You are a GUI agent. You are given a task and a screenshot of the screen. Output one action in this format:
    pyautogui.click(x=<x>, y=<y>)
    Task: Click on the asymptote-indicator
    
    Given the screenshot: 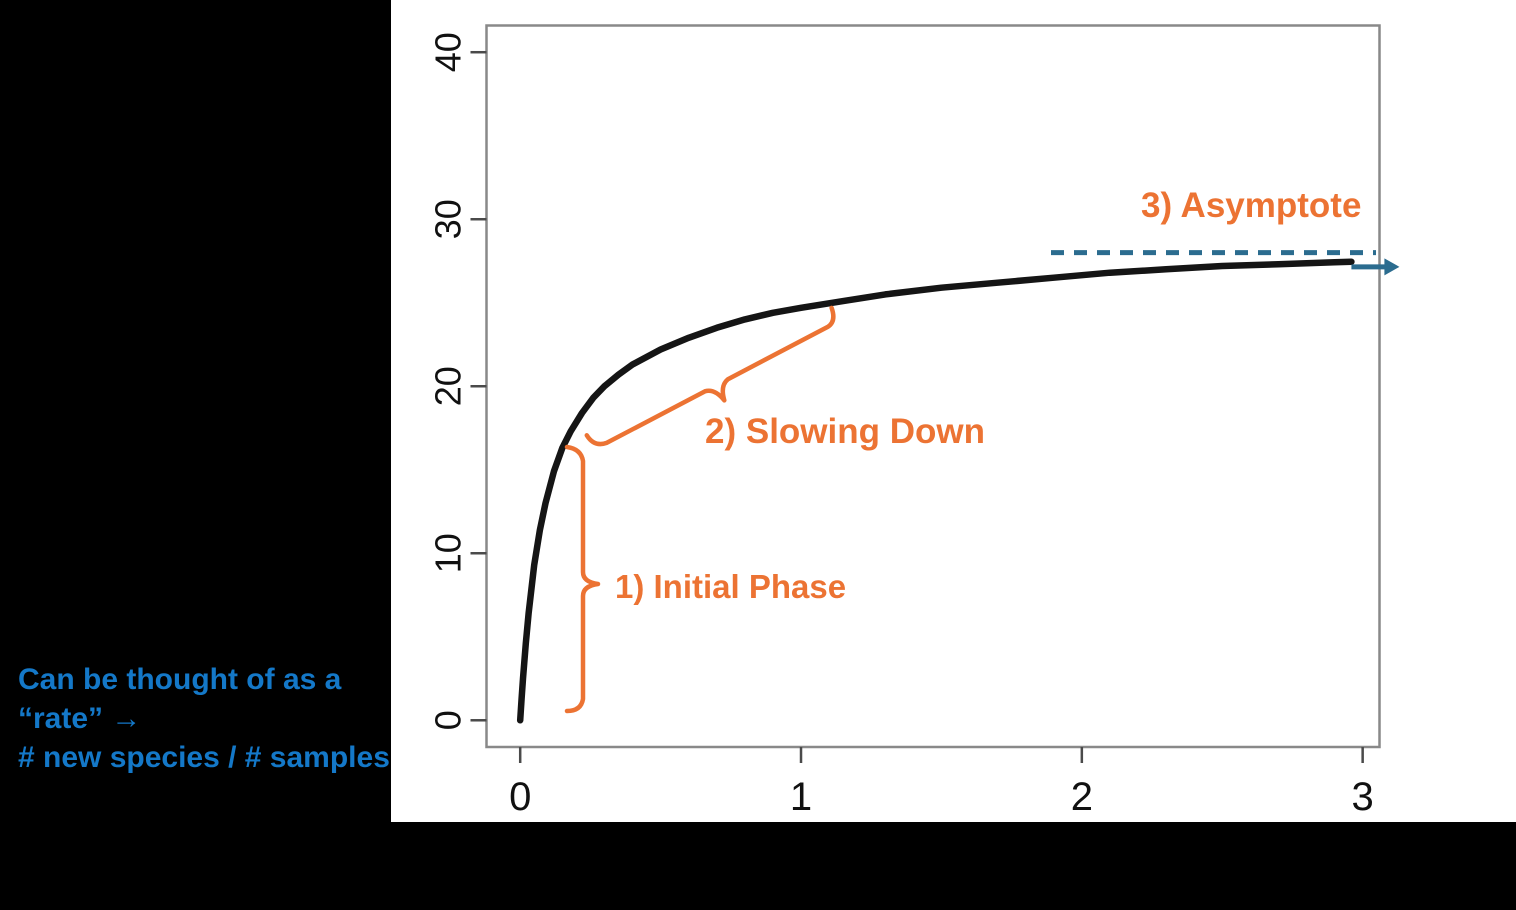 What is the action you would take?
    pyautogui.click(x=1225, y=263)
    